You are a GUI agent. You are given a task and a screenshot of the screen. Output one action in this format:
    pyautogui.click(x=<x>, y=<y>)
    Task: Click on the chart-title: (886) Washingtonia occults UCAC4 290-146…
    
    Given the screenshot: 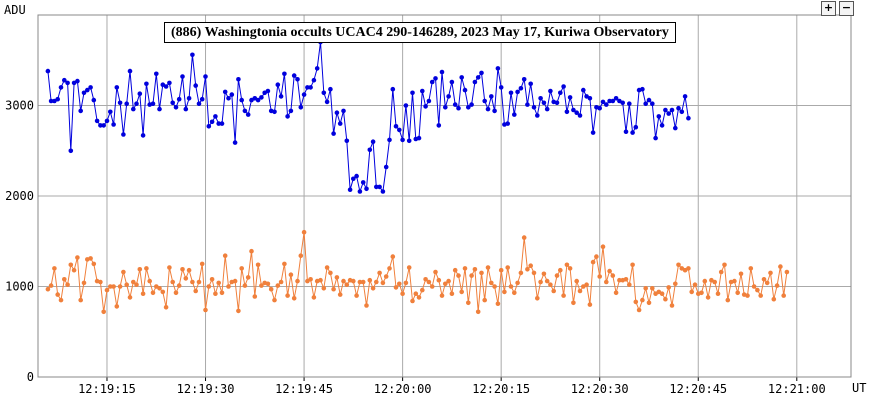 What is the action you would take?
    pyautogui.click(x=420, y=32)
    